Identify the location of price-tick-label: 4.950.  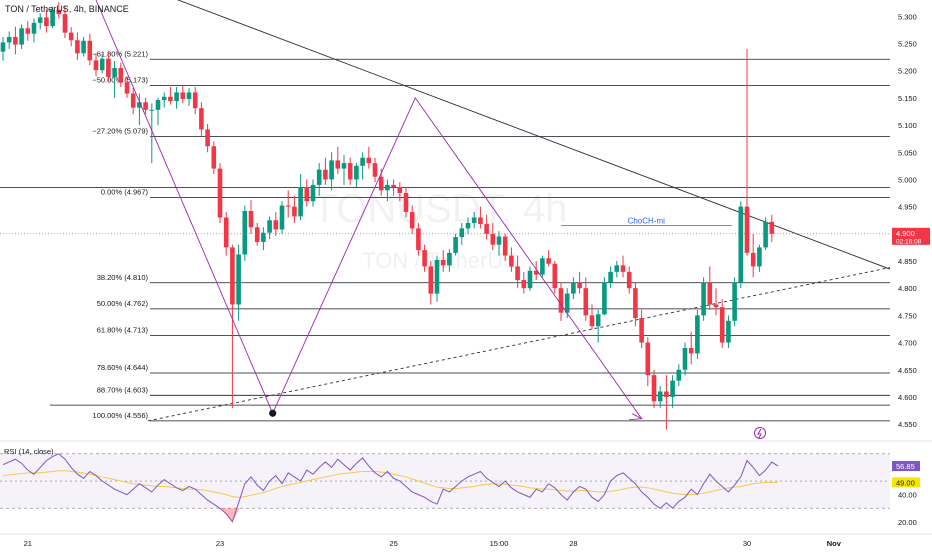
(907, 207).